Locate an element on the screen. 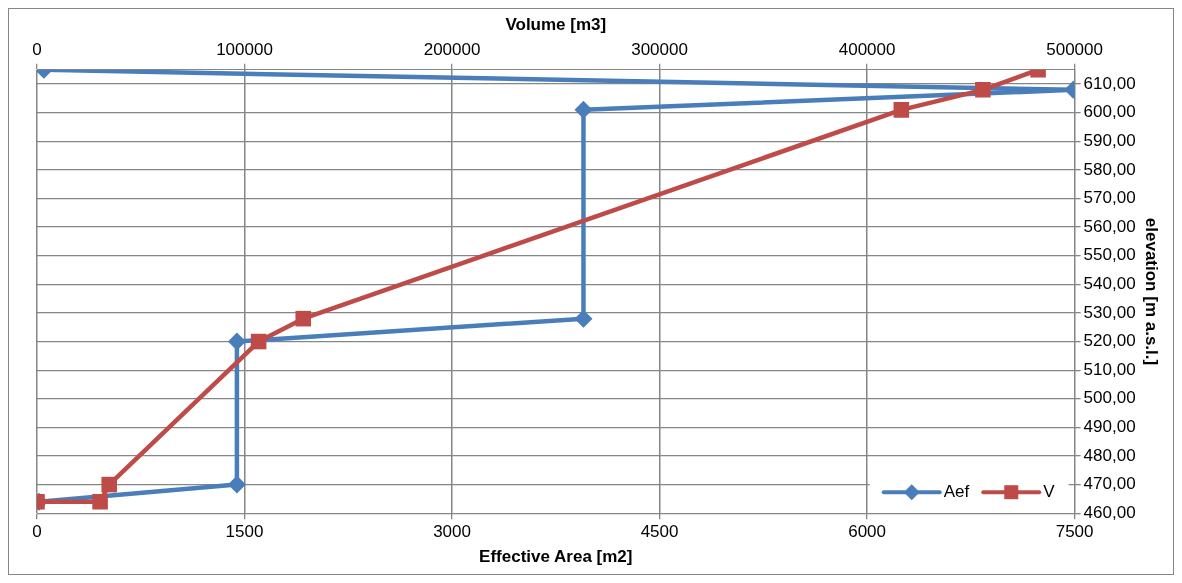  legend-label: V is located at coordinates (1049, 491).